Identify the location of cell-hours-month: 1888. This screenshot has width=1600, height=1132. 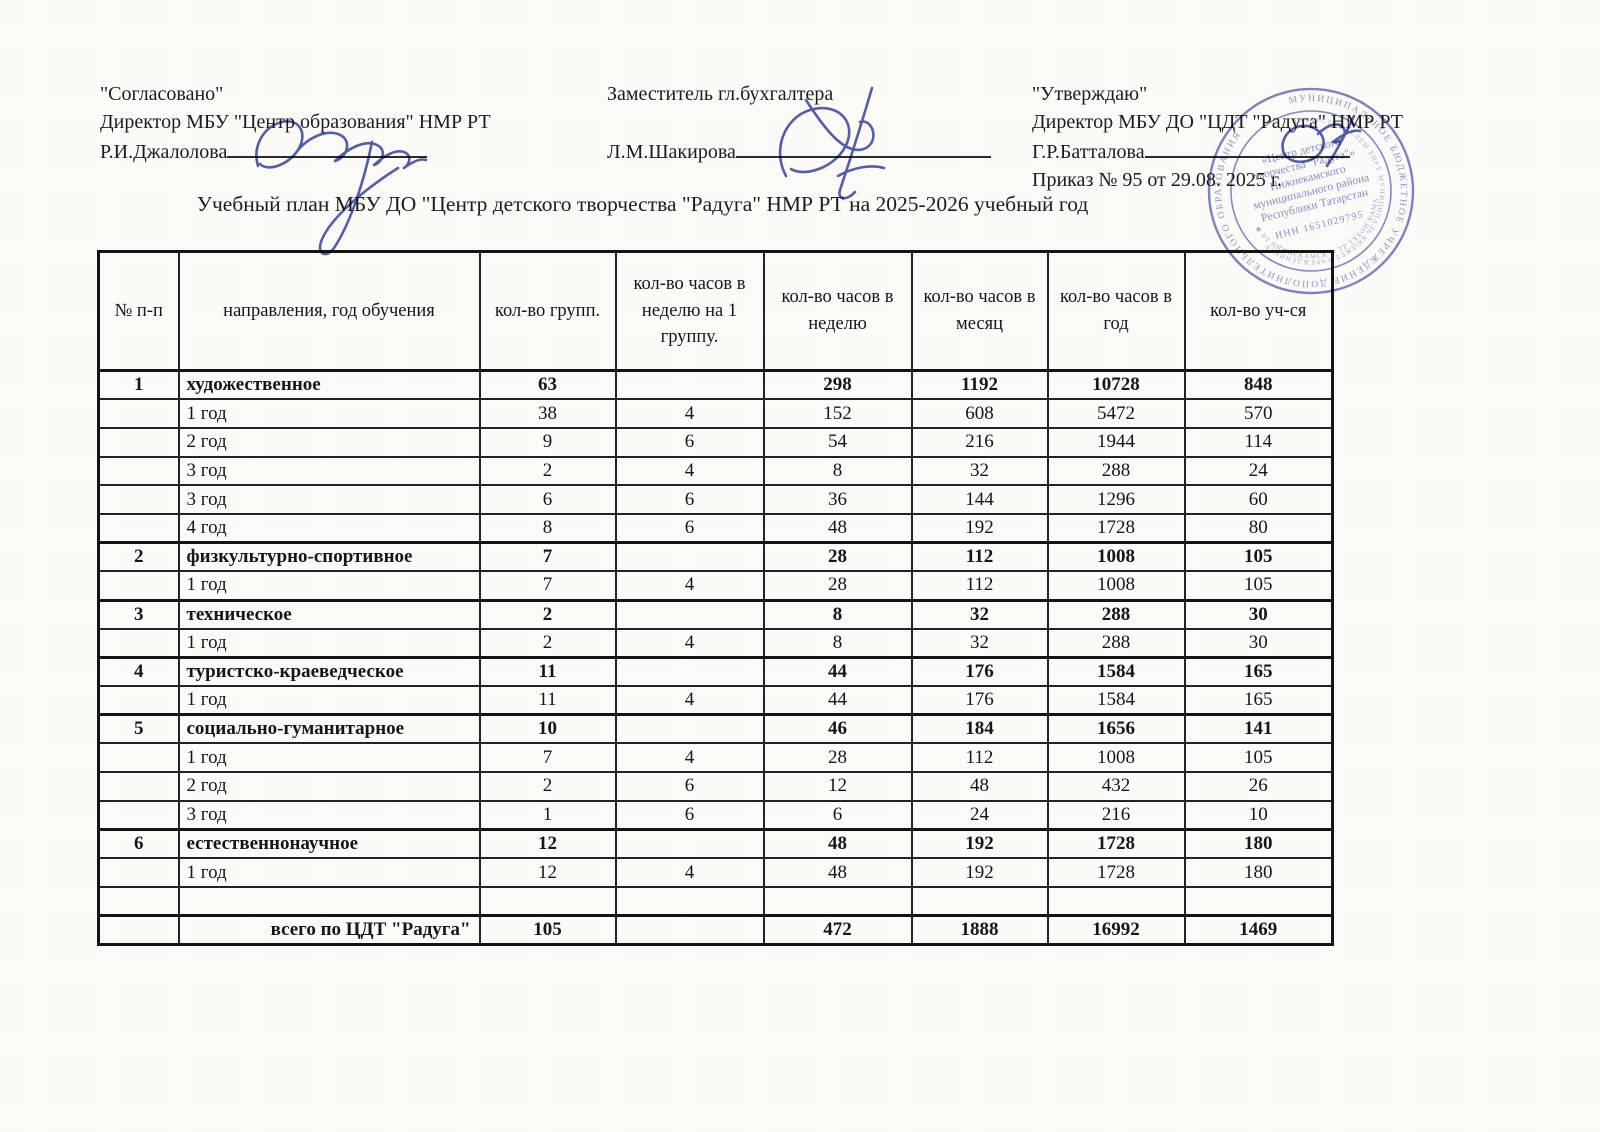
(979, 930).